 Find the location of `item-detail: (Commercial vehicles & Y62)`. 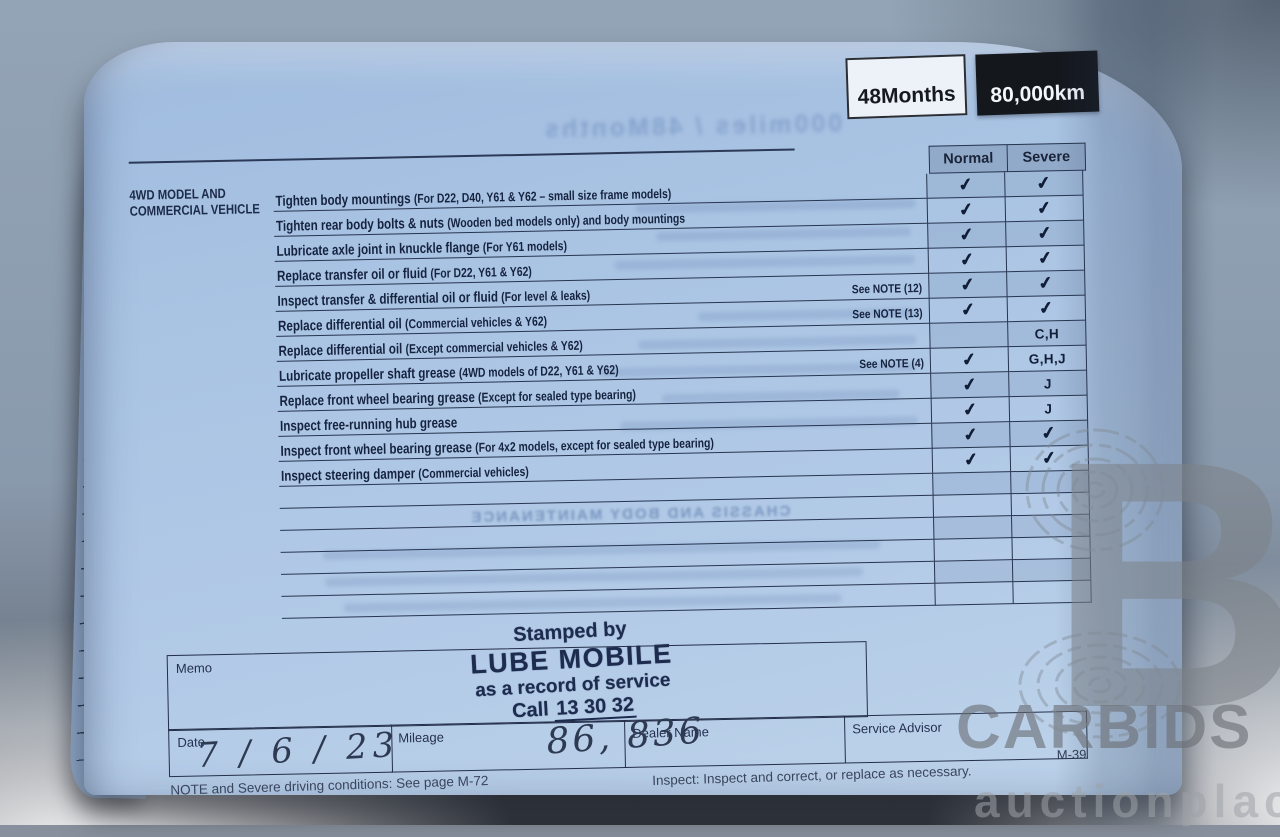

item-detail: (Commercial vehicles & Y62) is located at coordinates (476, 322).